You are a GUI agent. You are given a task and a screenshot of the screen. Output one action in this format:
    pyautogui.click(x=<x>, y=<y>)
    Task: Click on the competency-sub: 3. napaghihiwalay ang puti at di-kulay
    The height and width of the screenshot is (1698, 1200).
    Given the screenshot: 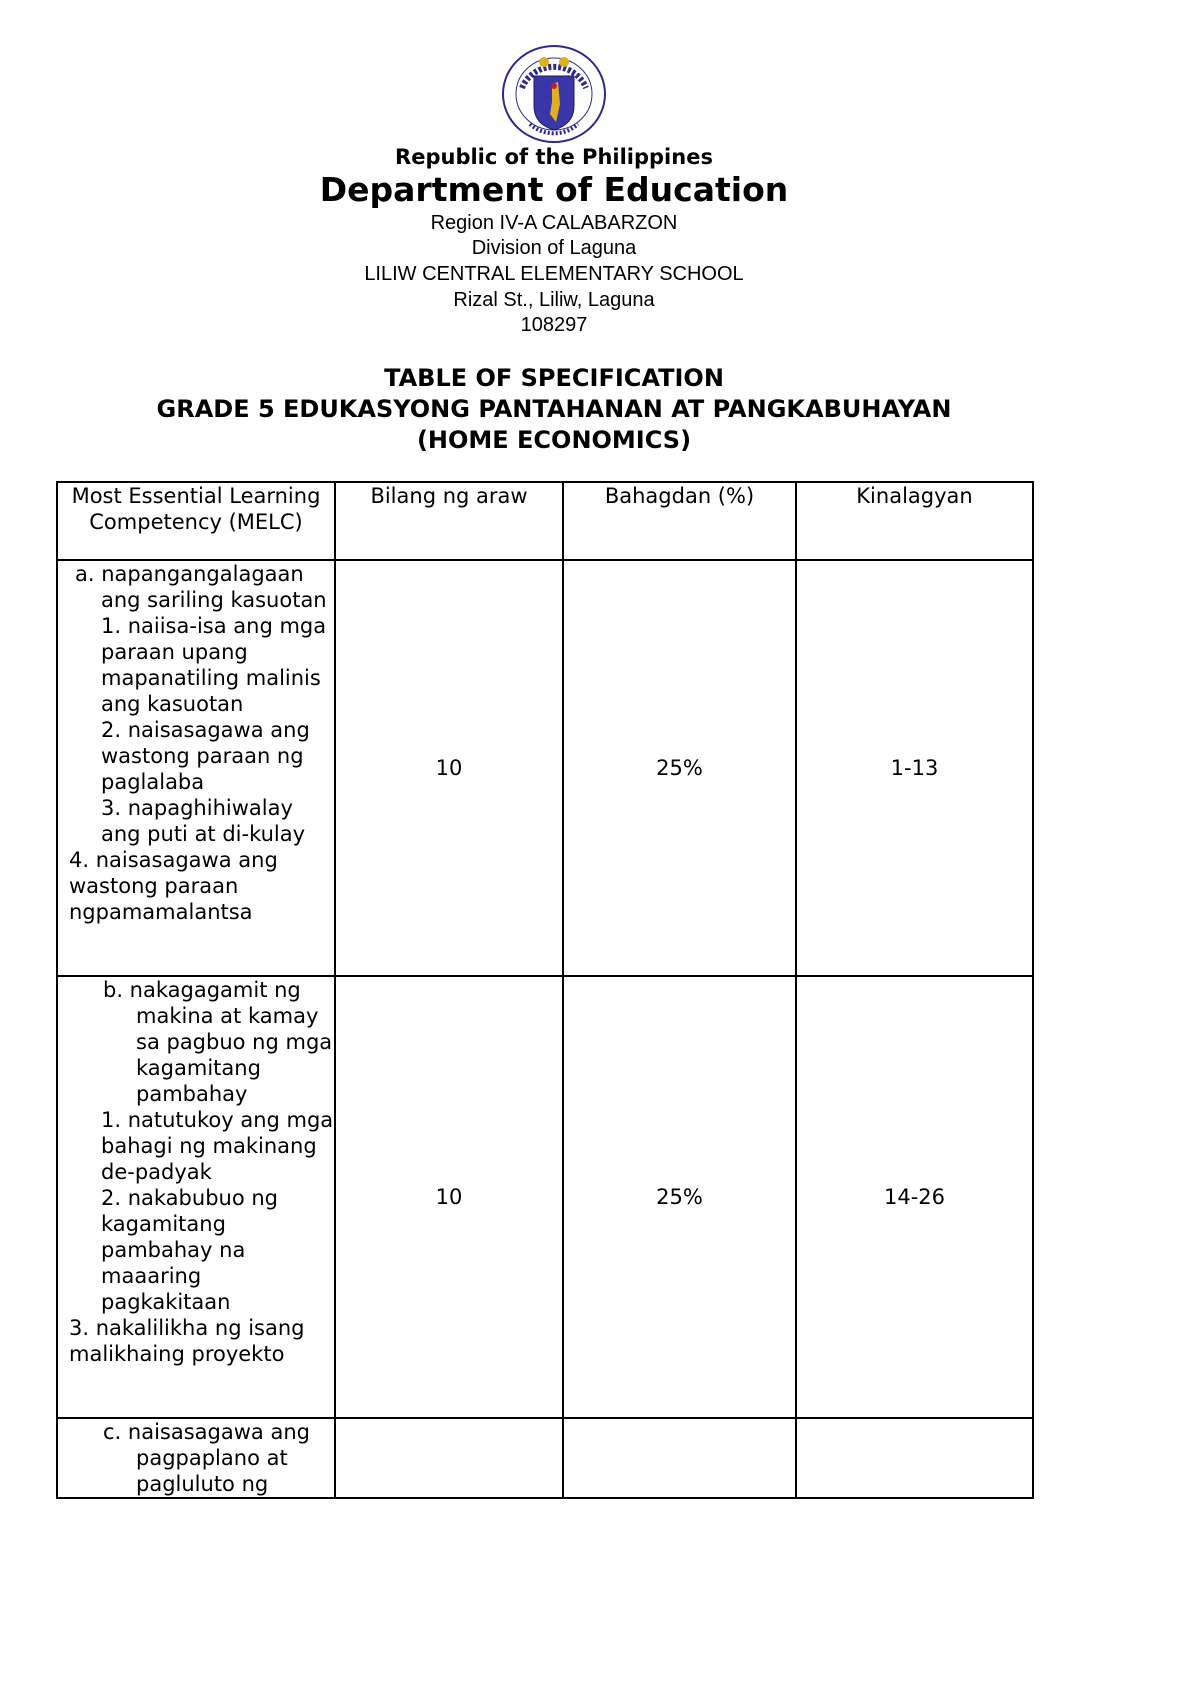 What is the action you would take?
    pyautogui.click(x=203, y=821)
    